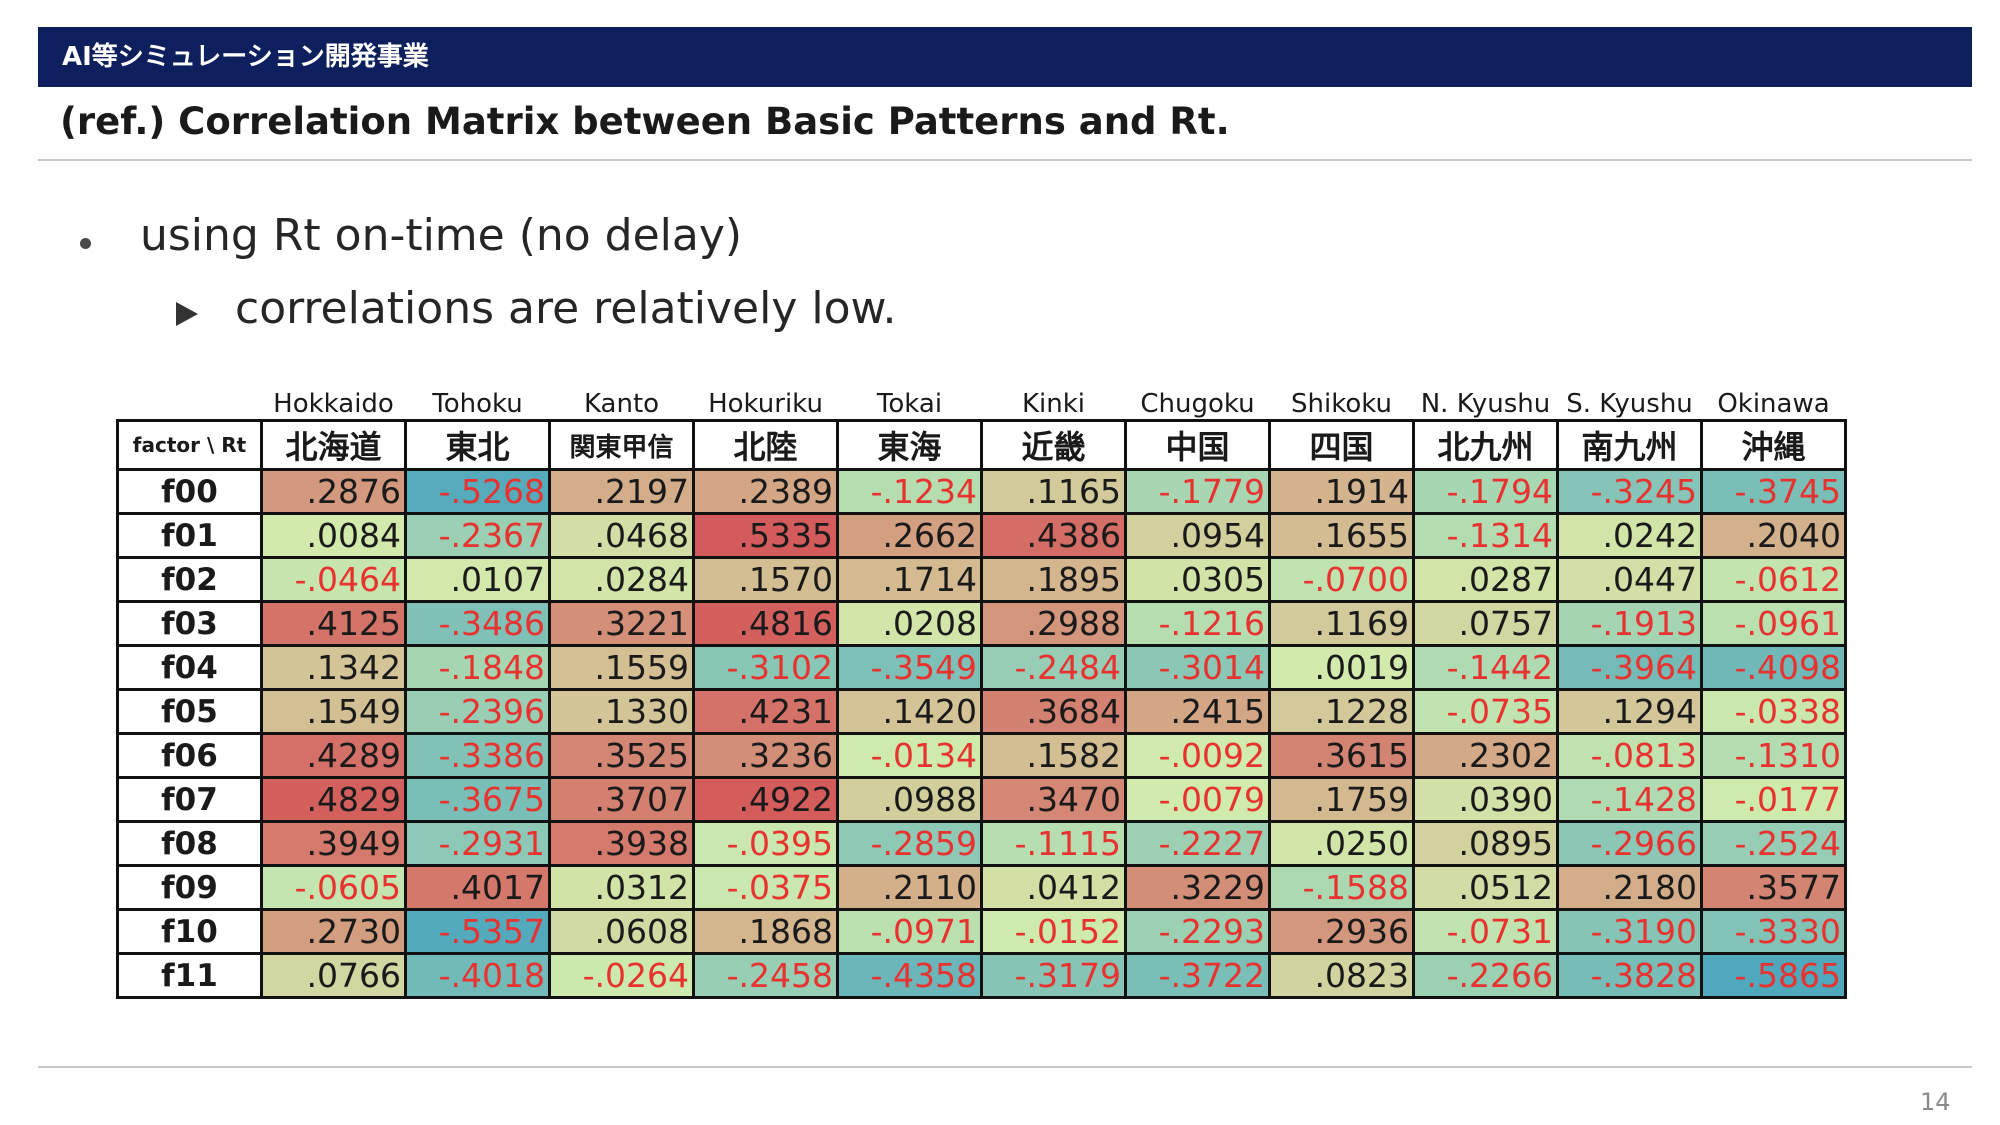 Image resolution: width=2000 pixels, height=1125 pixels. Describe the element at coordinates (1341, 579) in the screenshot. I see `heatmap-cell: -.0700` at that location.